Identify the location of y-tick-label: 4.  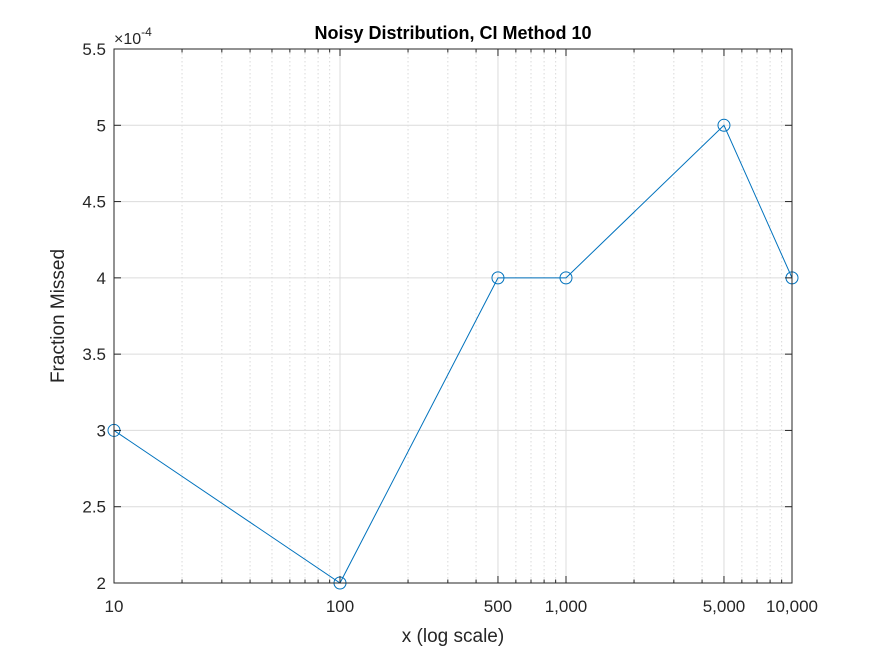
(101, 278).